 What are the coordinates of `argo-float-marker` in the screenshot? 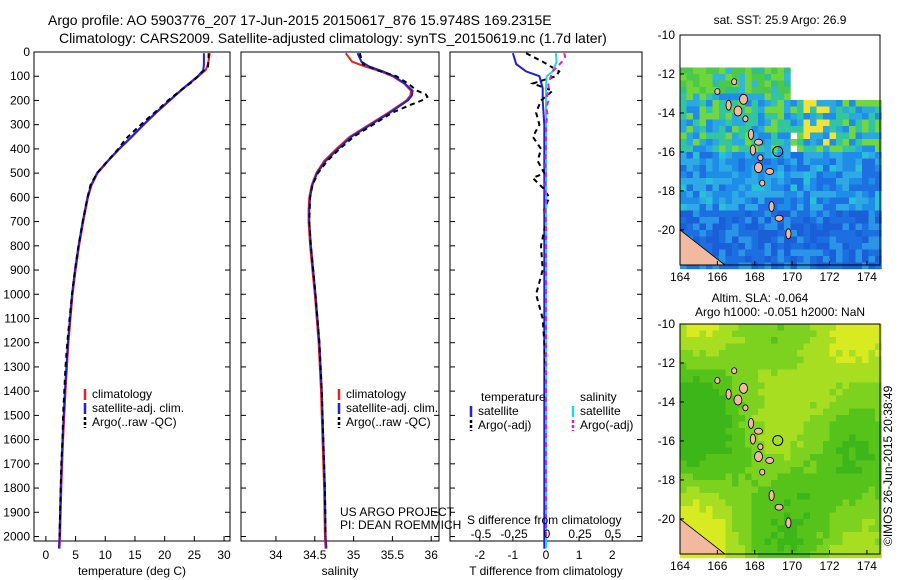 It's located at (778, 151).